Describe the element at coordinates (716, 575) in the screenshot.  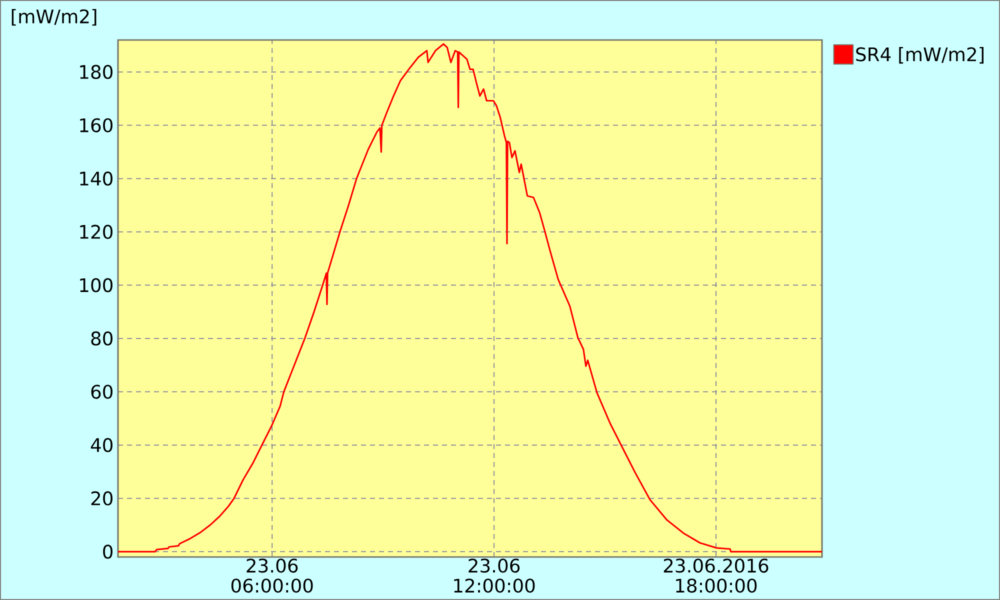
I see `x-tick-label: 23.06.2016 18:00:00` at that location.